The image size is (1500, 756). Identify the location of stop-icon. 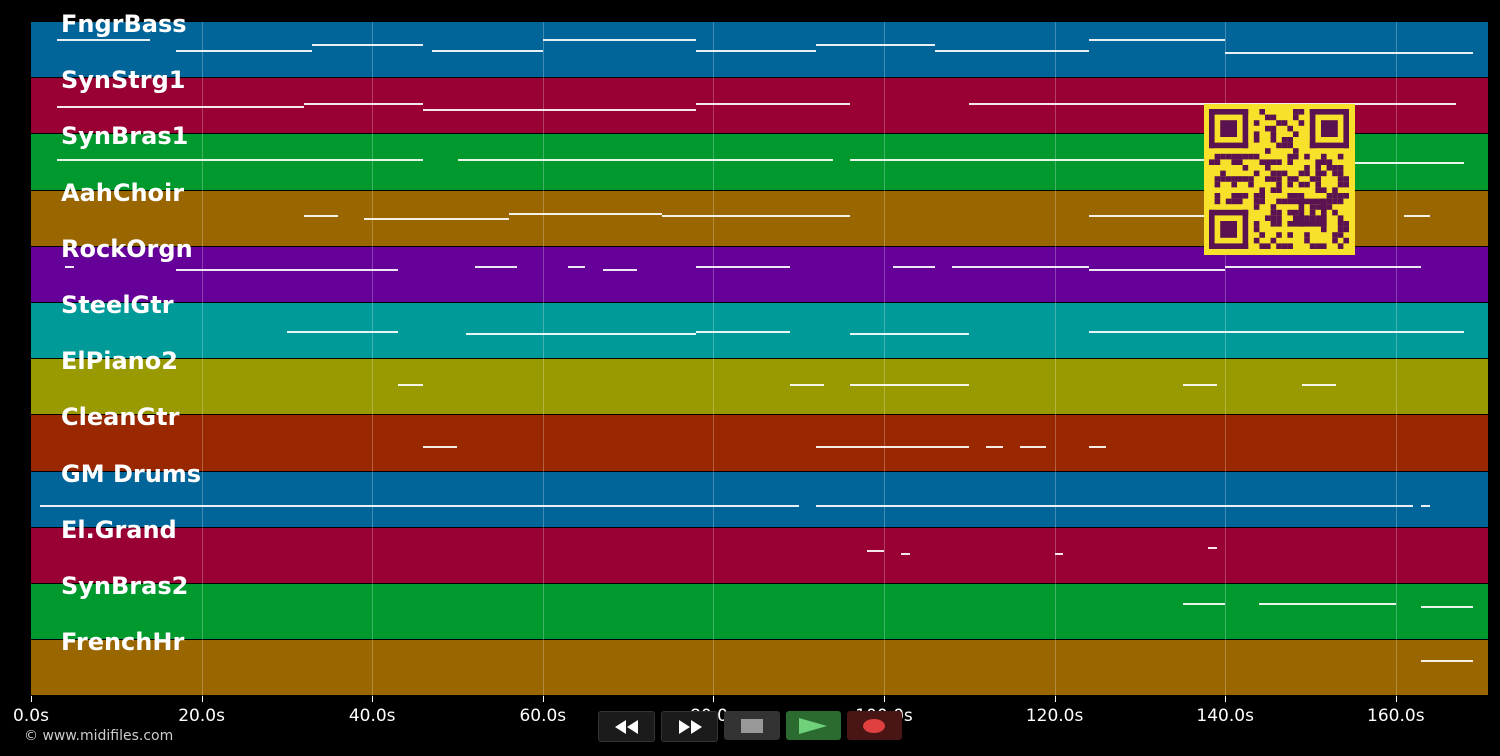
(752, 725).